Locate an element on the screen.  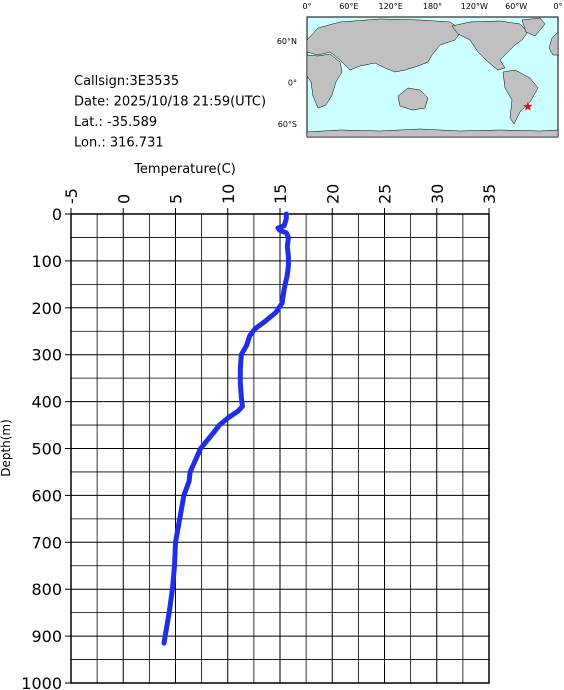
map-lon-label: 120°W is located at coordinates (474, 6).